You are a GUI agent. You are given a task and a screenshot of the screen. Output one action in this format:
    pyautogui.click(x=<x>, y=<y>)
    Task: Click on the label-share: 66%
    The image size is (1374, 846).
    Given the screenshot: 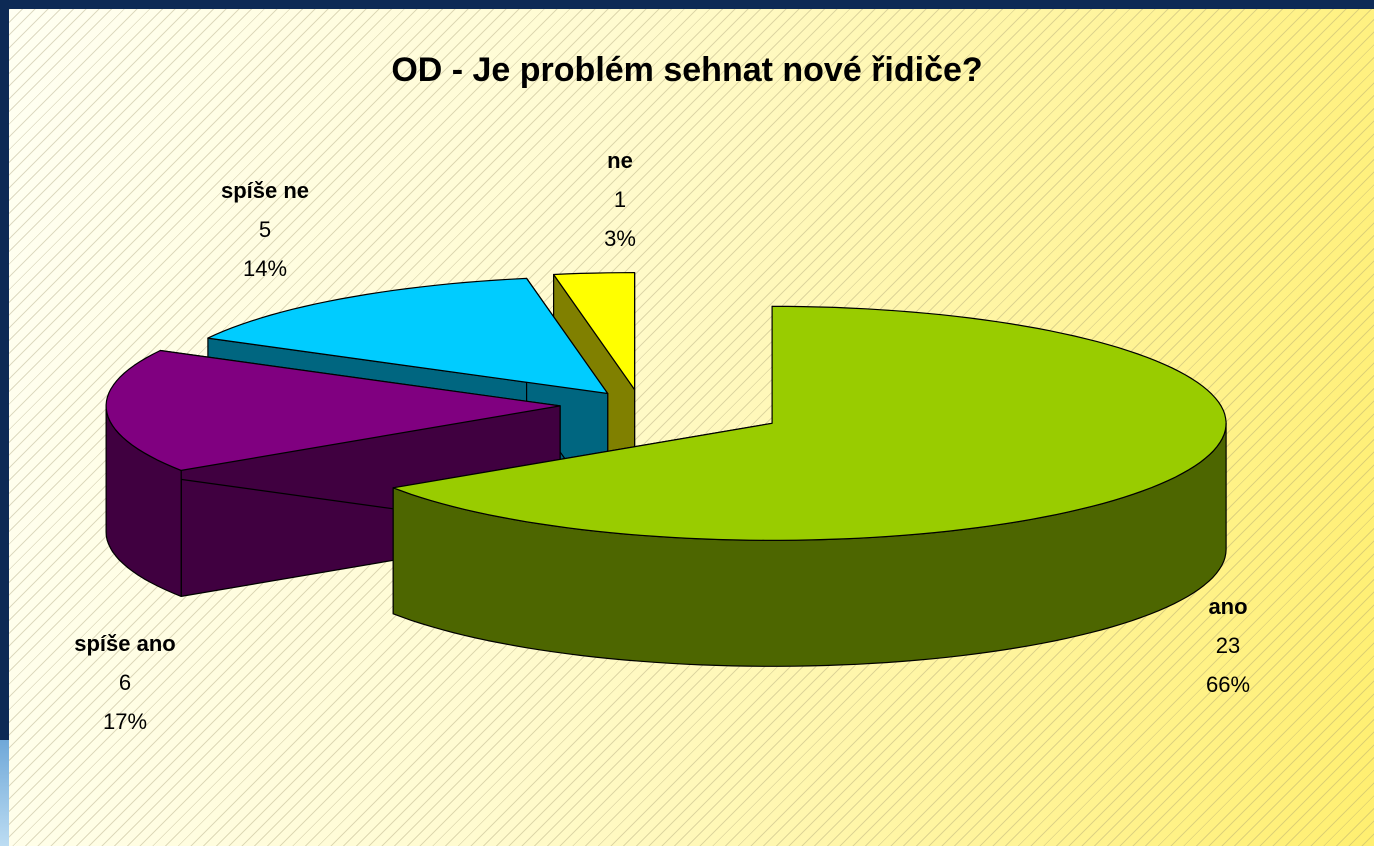 What is the action you would take?
    pyautogui.click(x=1228, y=684)
    